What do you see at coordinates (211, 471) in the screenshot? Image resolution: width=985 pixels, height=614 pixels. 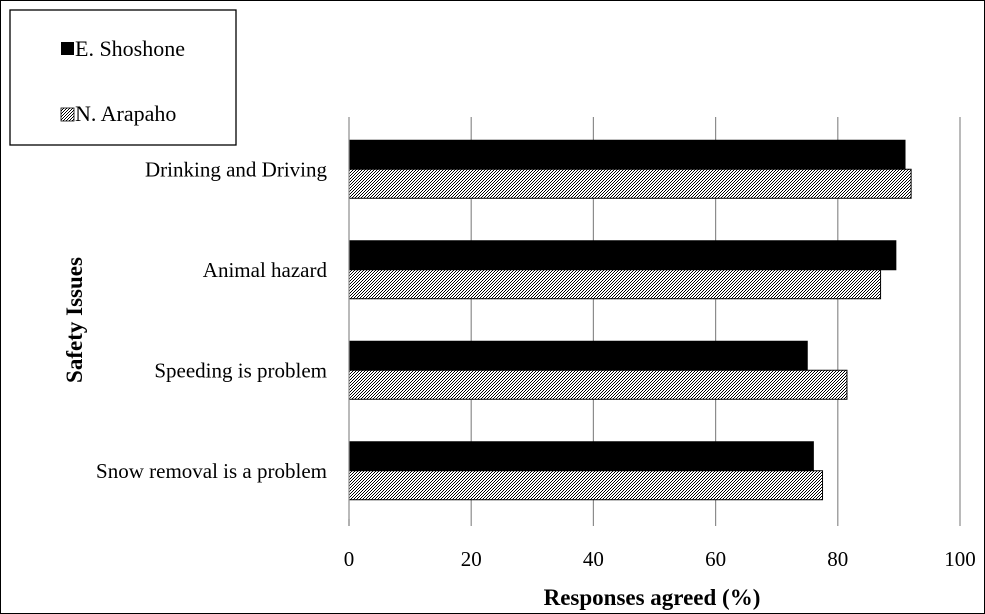 I see `category-label-snow-removal-is-a-problem: Snow removal is a problem` at bounding box center [211, 471].